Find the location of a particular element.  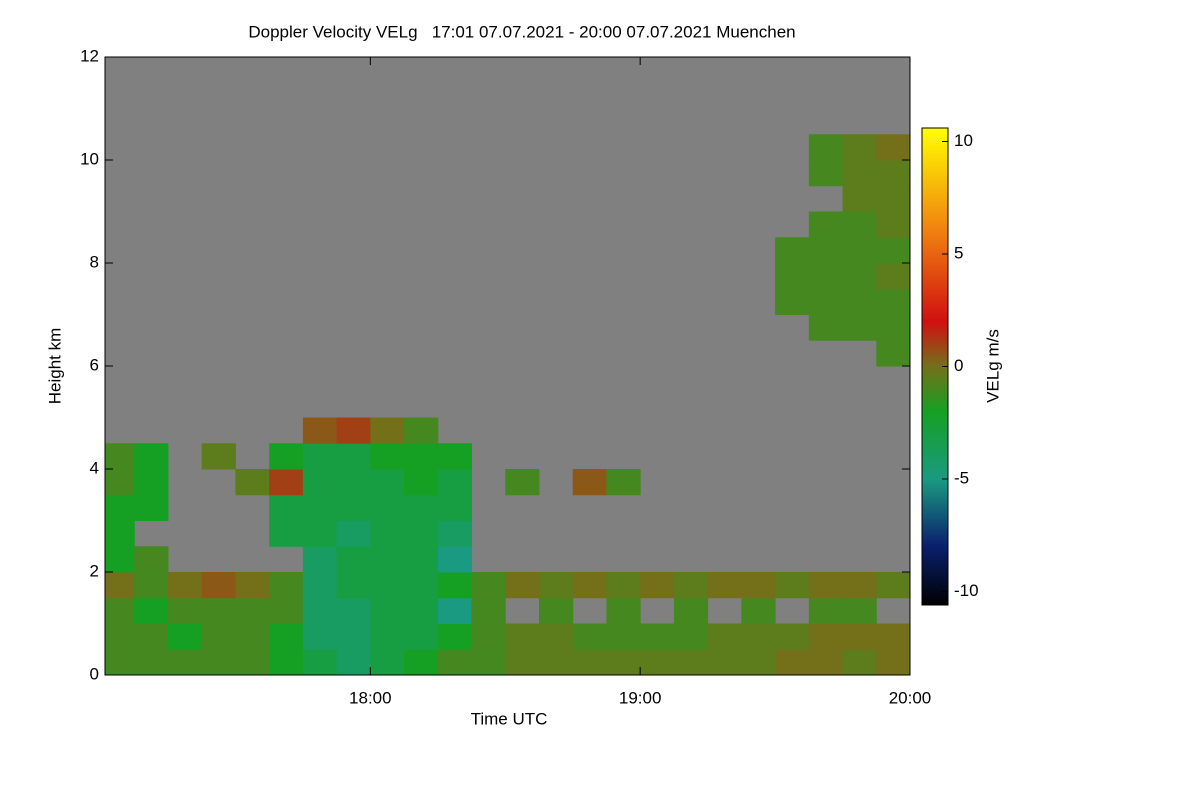

x-tick-label: 19:00 is located at coordinates (640, 697).